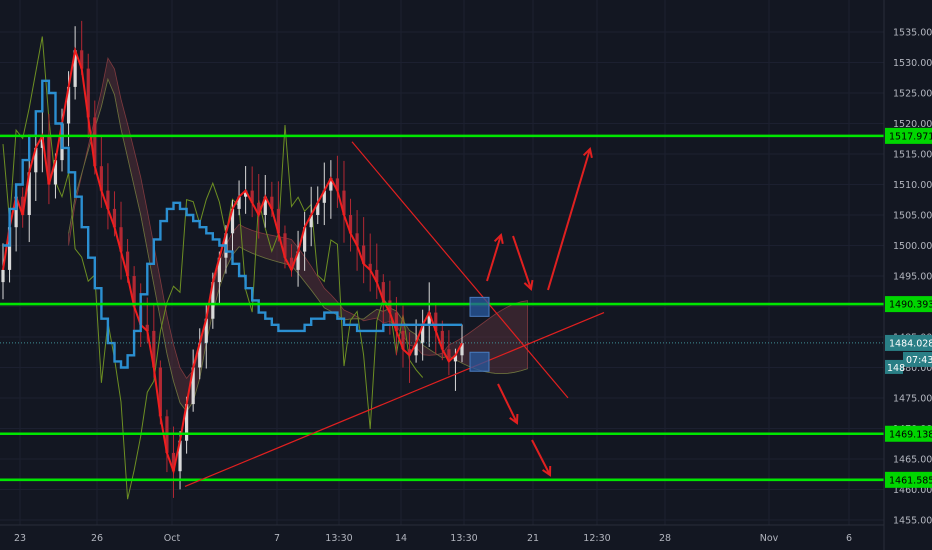 The width and height of the screenshot is (932, 550). Describe the element at coordinates (912, 460) in the screenshot. I see `price-tick-label: 1465.000` at that location.